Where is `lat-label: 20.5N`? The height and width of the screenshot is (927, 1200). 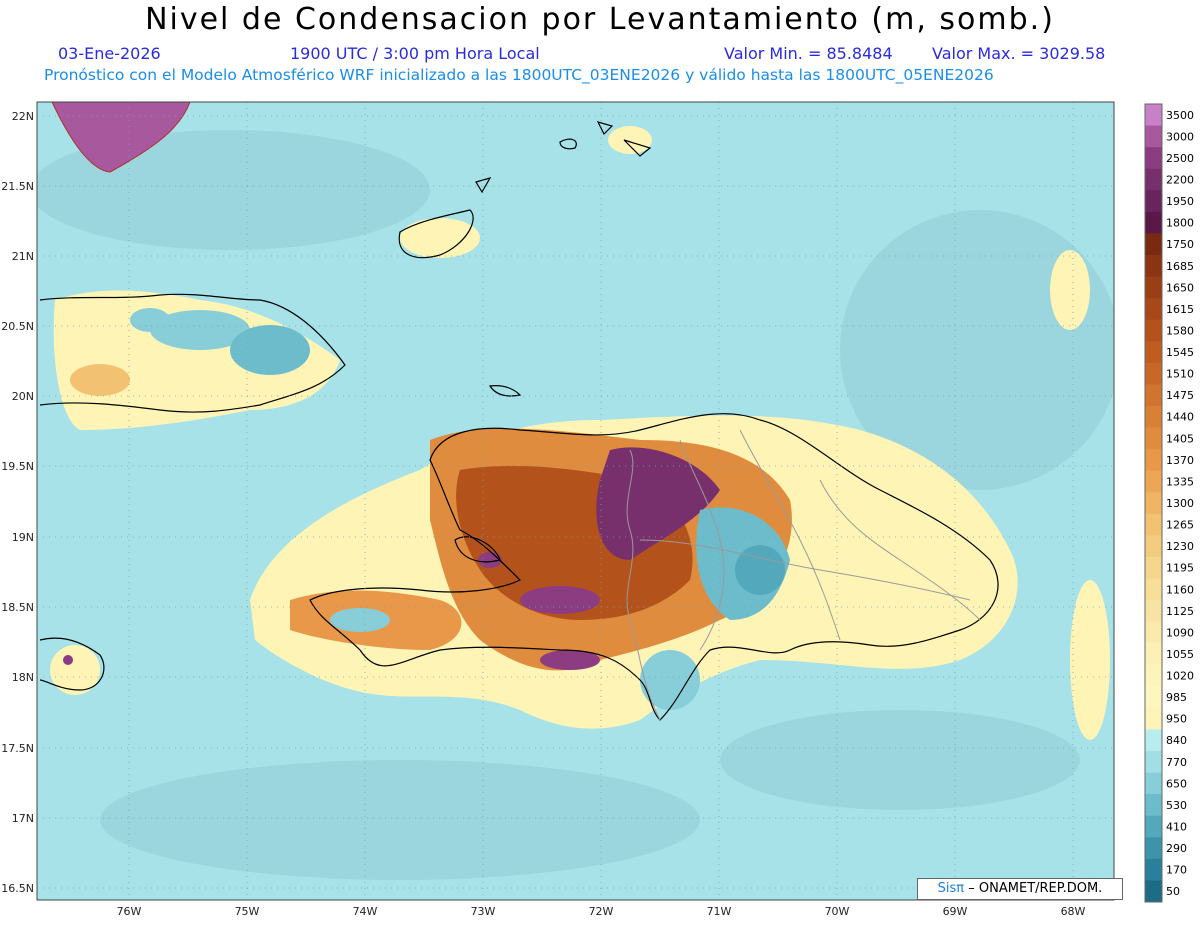
lat-label: 20.5N is located at coordinates (17, 326).